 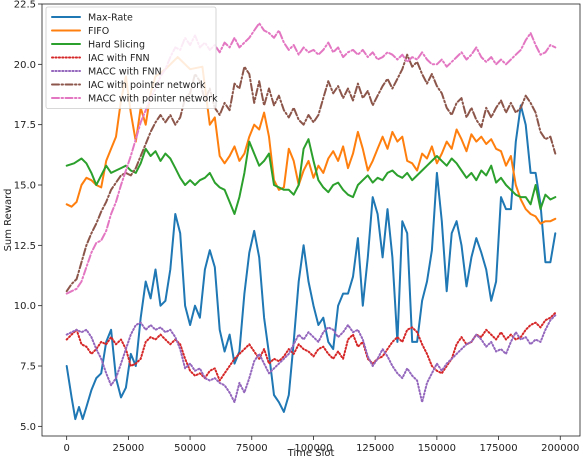 What do you see at coordinates (119, 58) in the screenshot?
I see `legend-label: IAC with FNN` at bounding box center [119, 58].